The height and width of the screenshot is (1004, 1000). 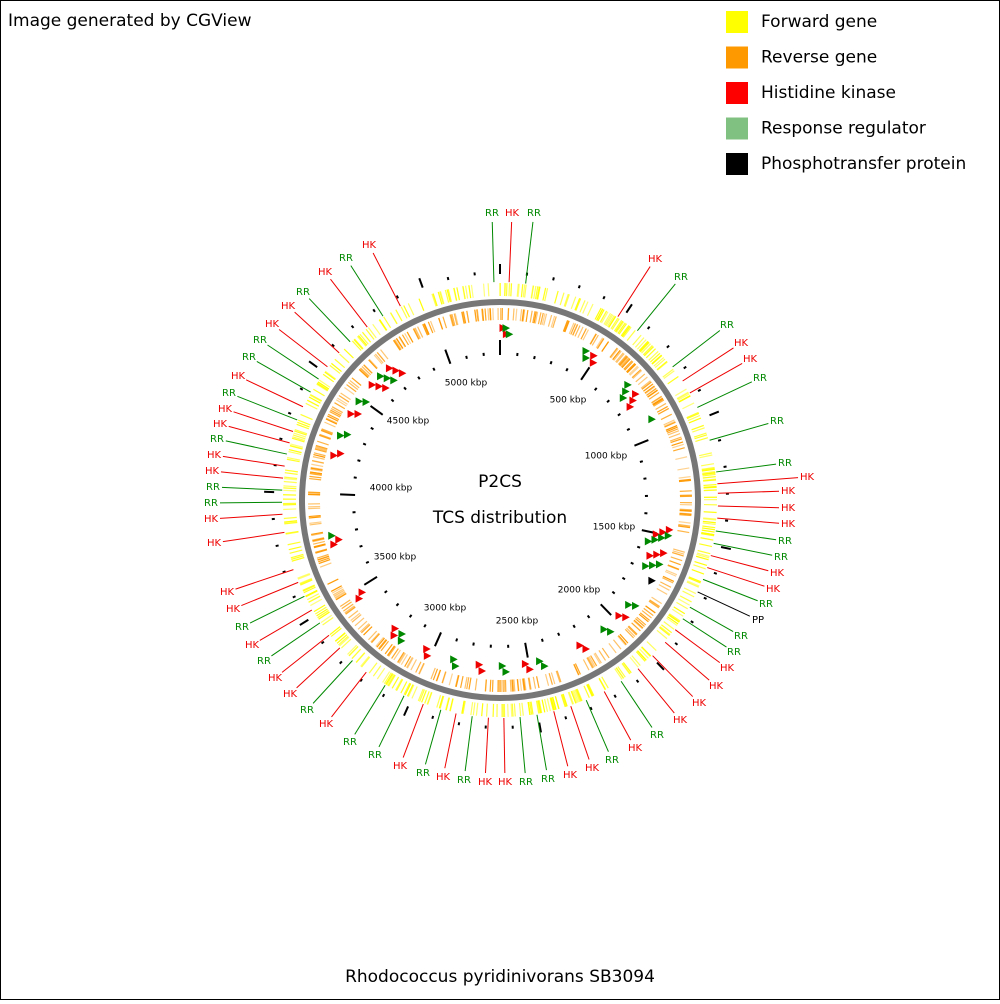 I want to click on scale-label: 5000 kbp, so click(x=466, y=384).